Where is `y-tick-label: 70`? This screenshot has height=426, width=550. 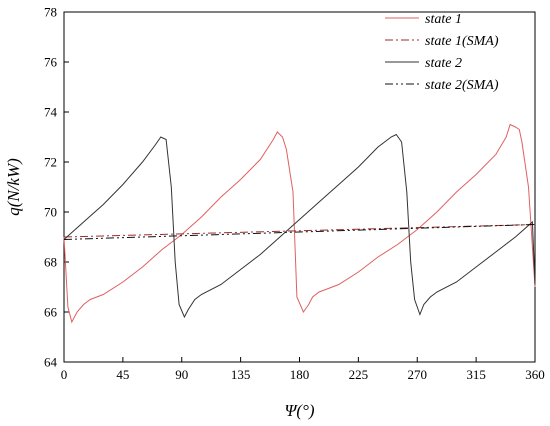
y-tick-label: 70 is located at coordinates (50, 212).